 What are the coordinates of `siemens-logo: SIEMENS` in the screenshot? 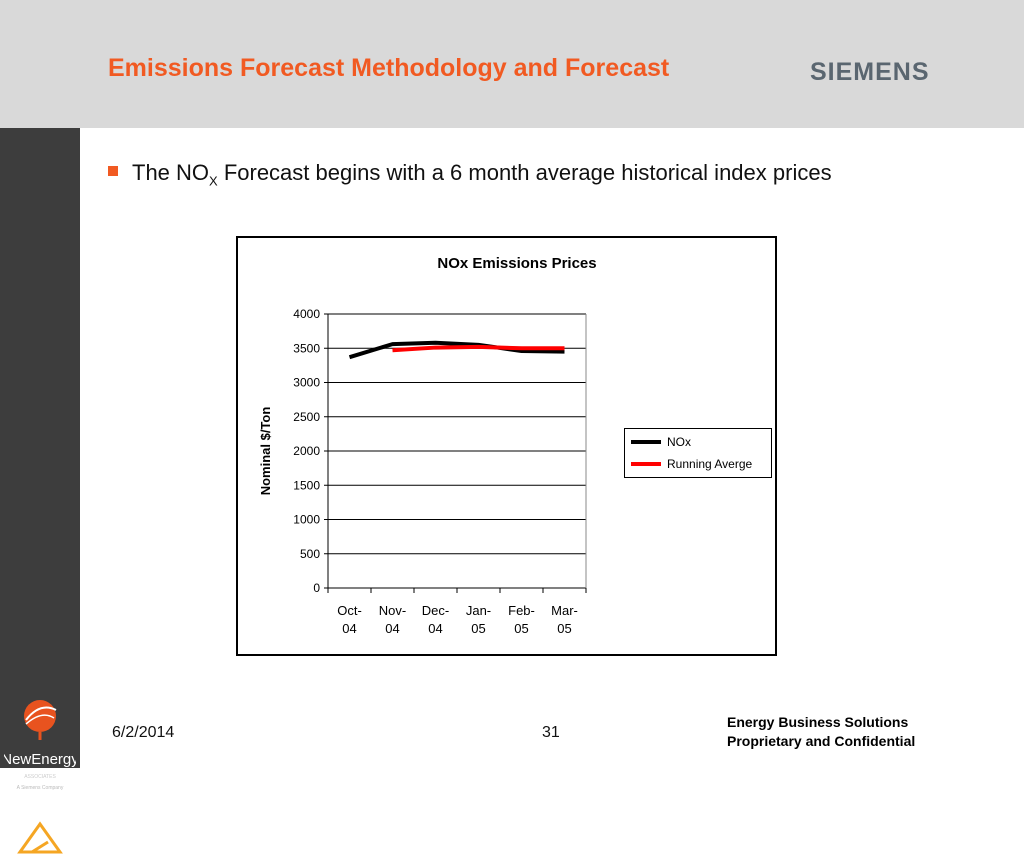 It's located at (870, 72).